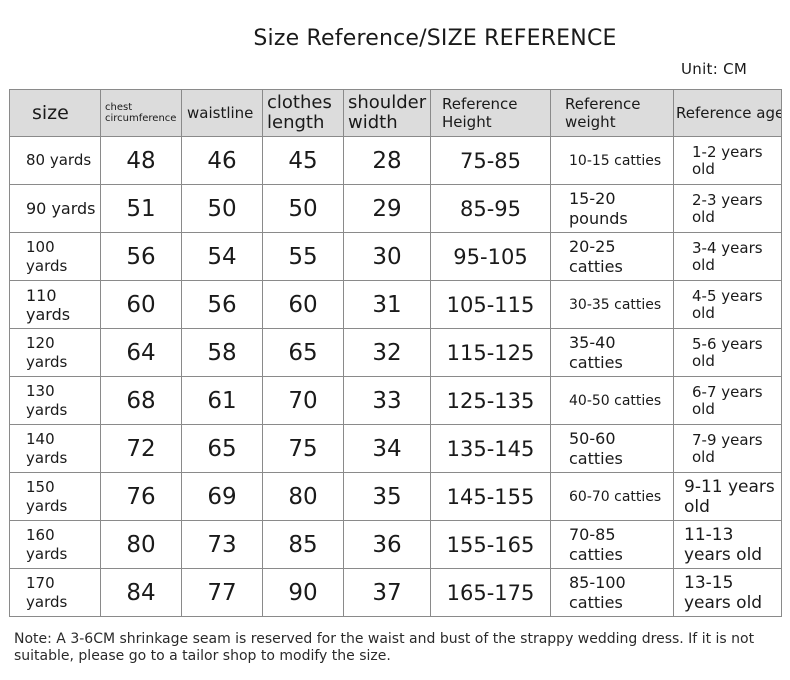 The width and height of the screenshot is (790, 680). What do you see at coordinates (303, 400) in the screenshot?
I see `cell-length: 70` at bounding box center [303, 400].